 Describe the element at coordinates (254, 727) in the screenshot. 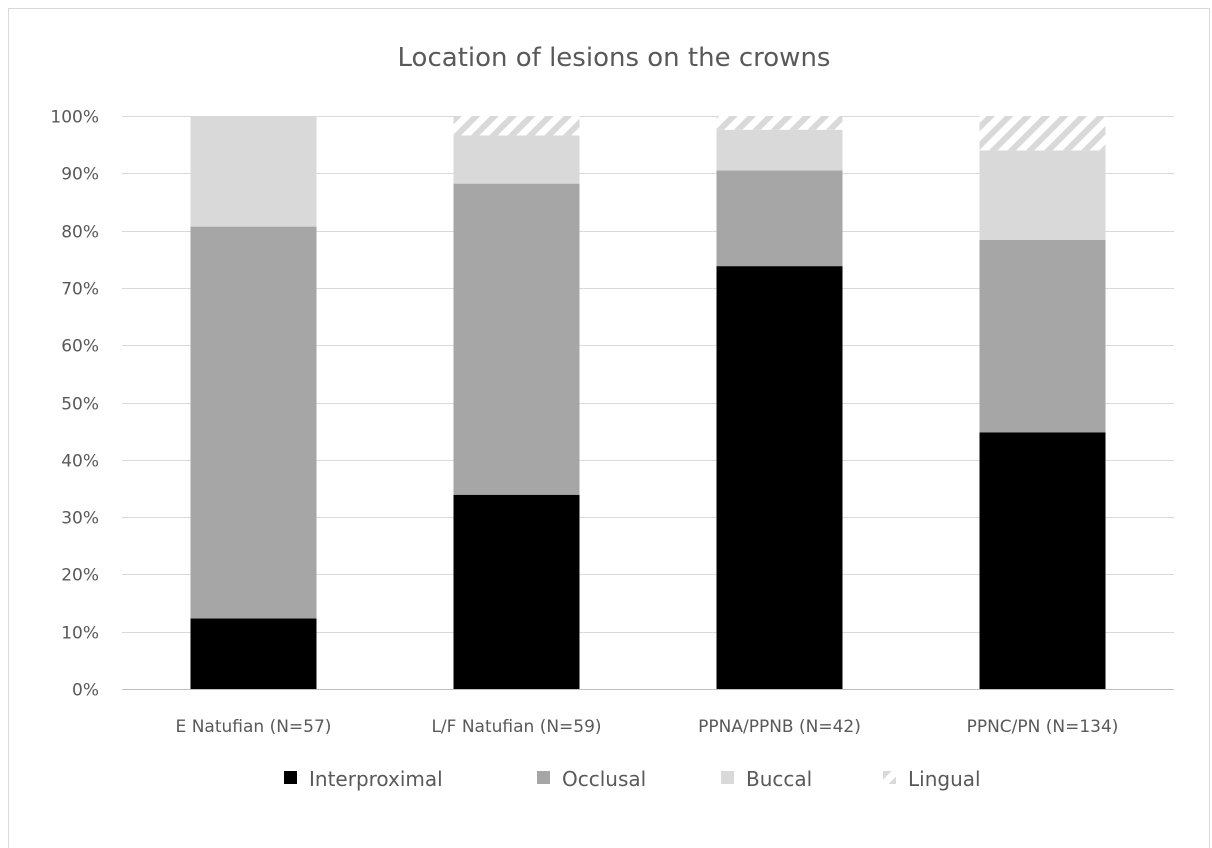

I see `x-category-label: E Natufian (N=57)` at that location.